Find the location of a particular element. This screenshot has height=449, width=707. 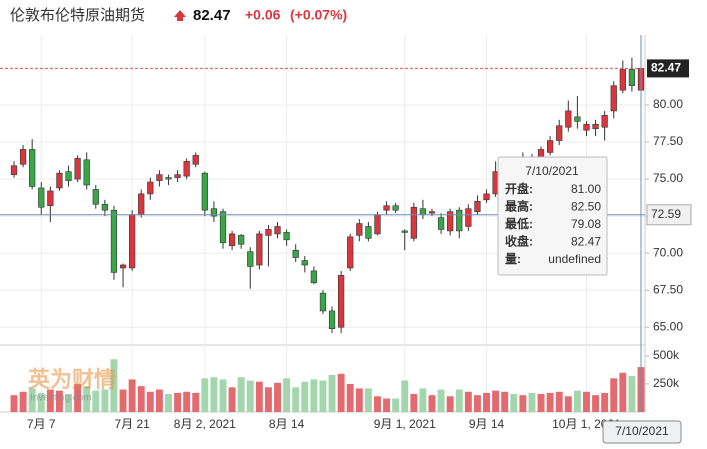

tooltip-box is located at coordinates (552, 216).